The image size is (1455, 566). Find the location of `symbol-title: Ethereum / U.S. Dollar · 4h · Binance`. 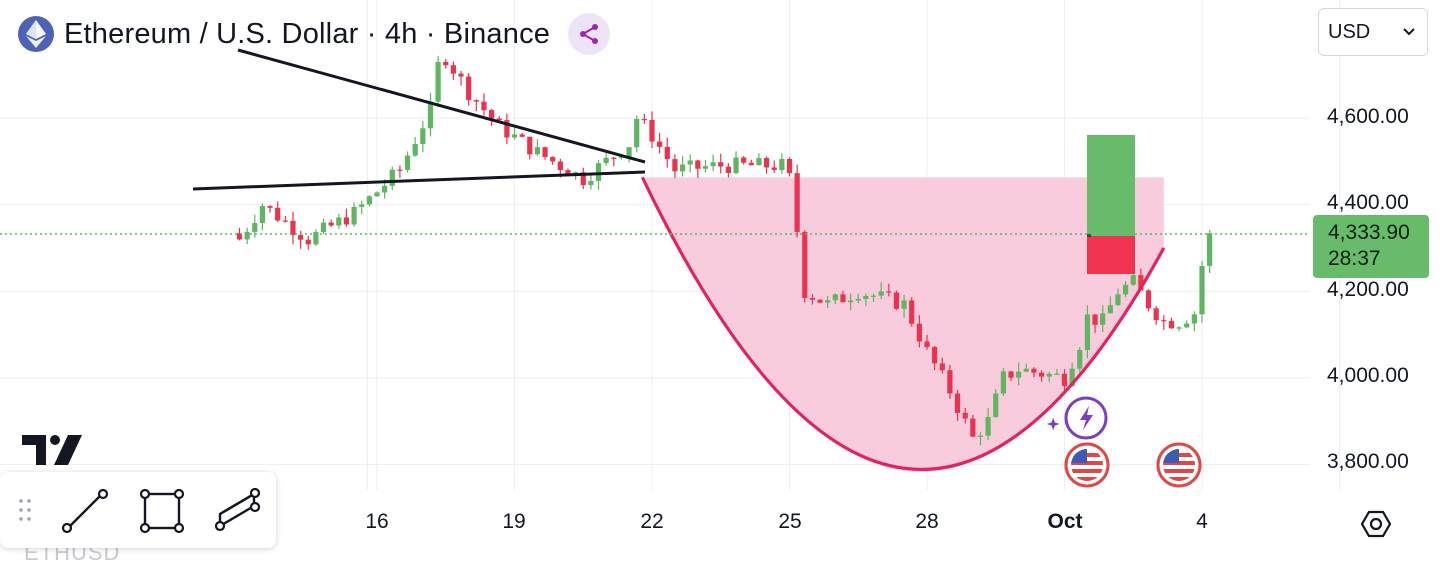

symbol-title: Ethereum / U.S. Dollar · 4h · Binance is located at coordinates (307, 33).